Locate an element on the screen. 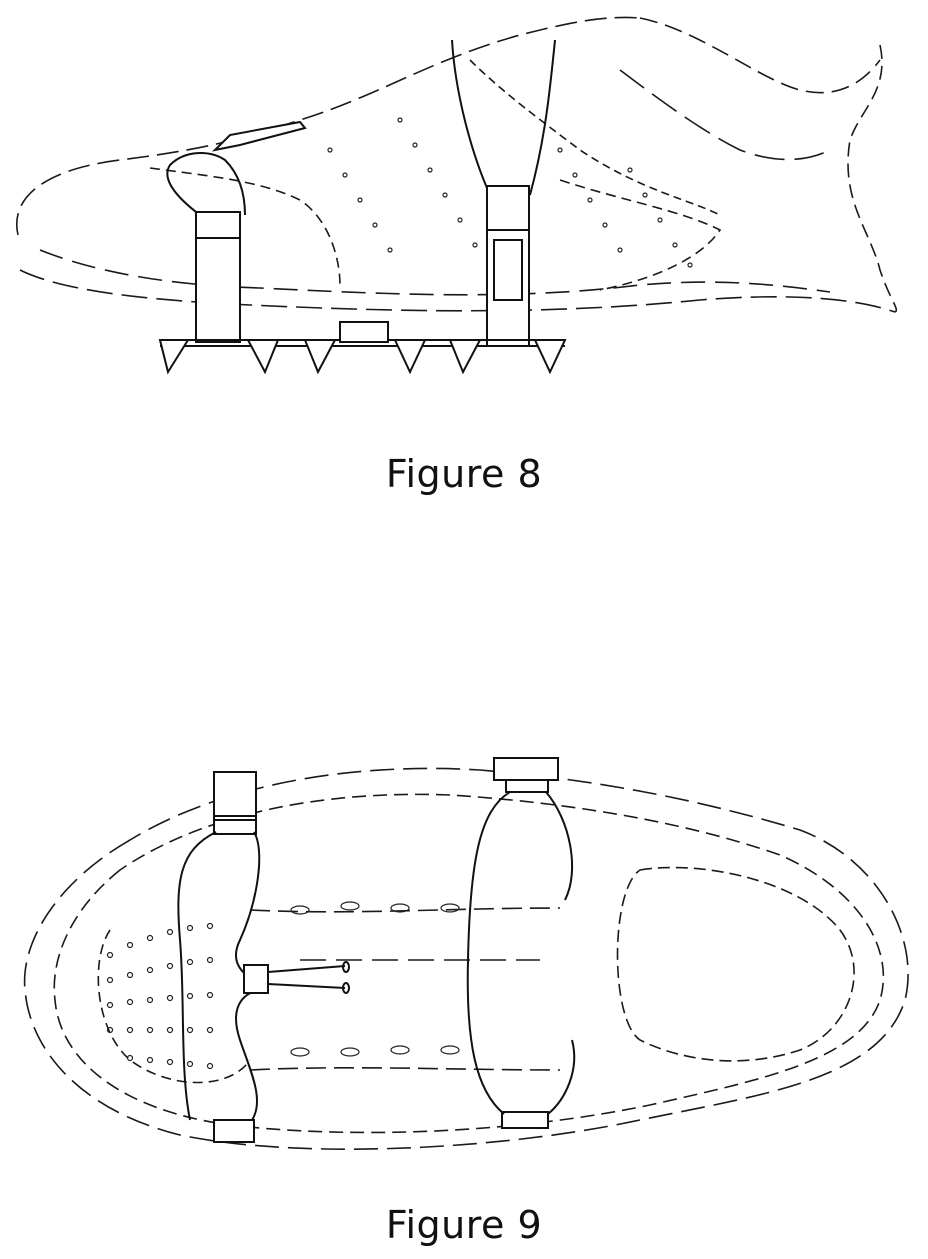 This screenshot has height=1259, width=928. figure-9-caption: Figure 9 is located at coordinates (464, 1225).